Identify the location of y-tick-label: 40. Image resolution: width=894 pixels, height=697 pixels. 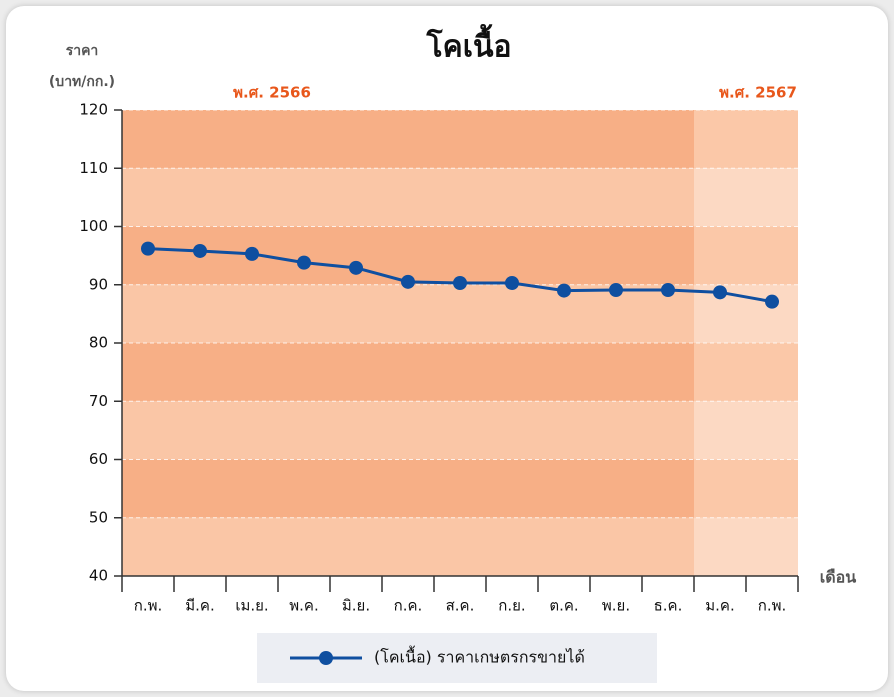
(98, 576).